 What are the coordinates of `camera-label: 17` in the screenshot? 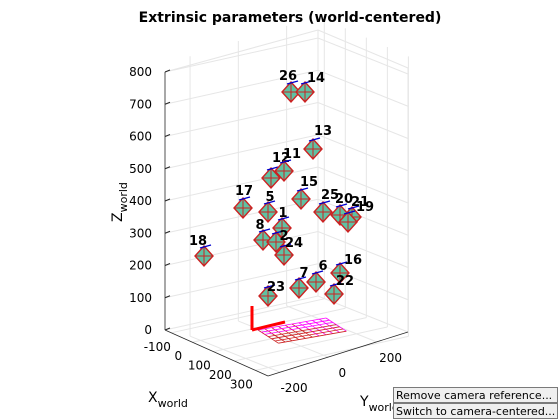 It's located at (244, 191).